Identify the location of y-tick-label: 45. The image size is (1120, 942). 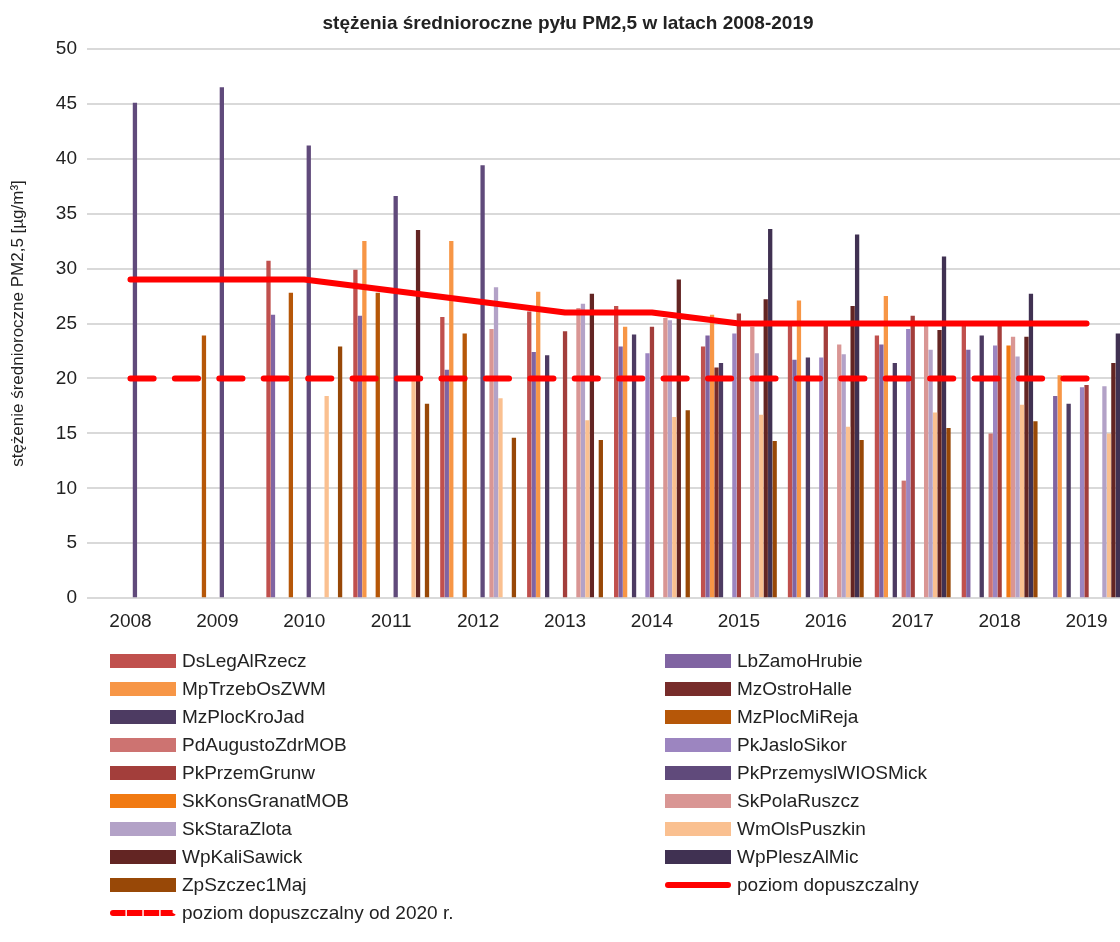
(66, 102).